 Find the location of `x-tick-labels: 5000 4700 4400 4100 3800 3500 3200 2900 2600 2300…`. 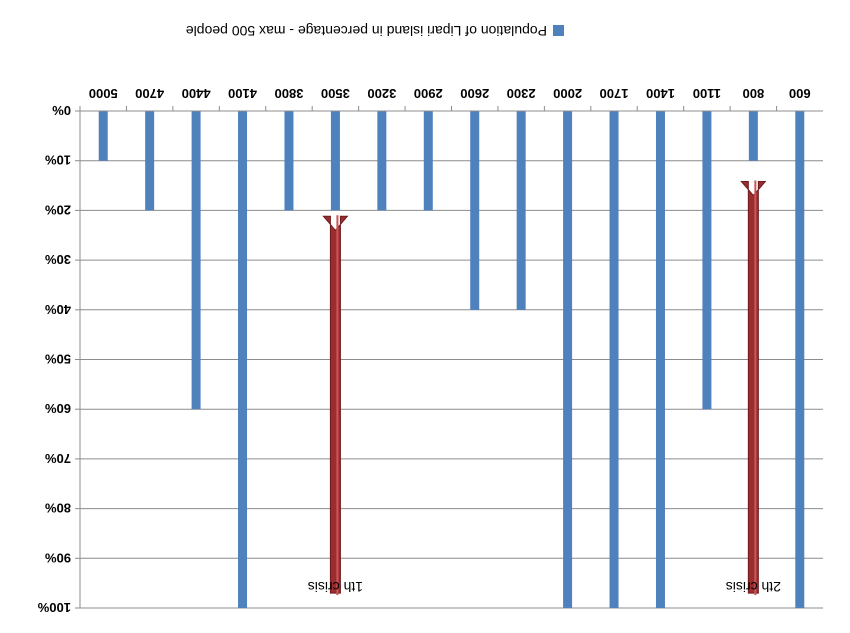

x-tick-labels: 5000 4700 4400 4100 3800 3500 3200 2900 2600 2300… is located at coordinates (450, 93).